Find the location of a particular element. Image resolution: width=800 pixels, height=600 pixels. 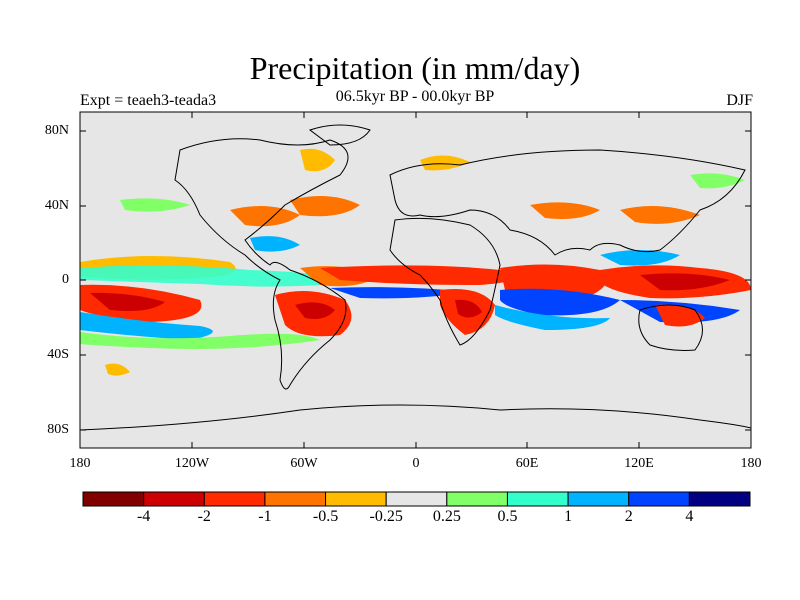

lat-label: 40S is located at coordinates (58, 354).